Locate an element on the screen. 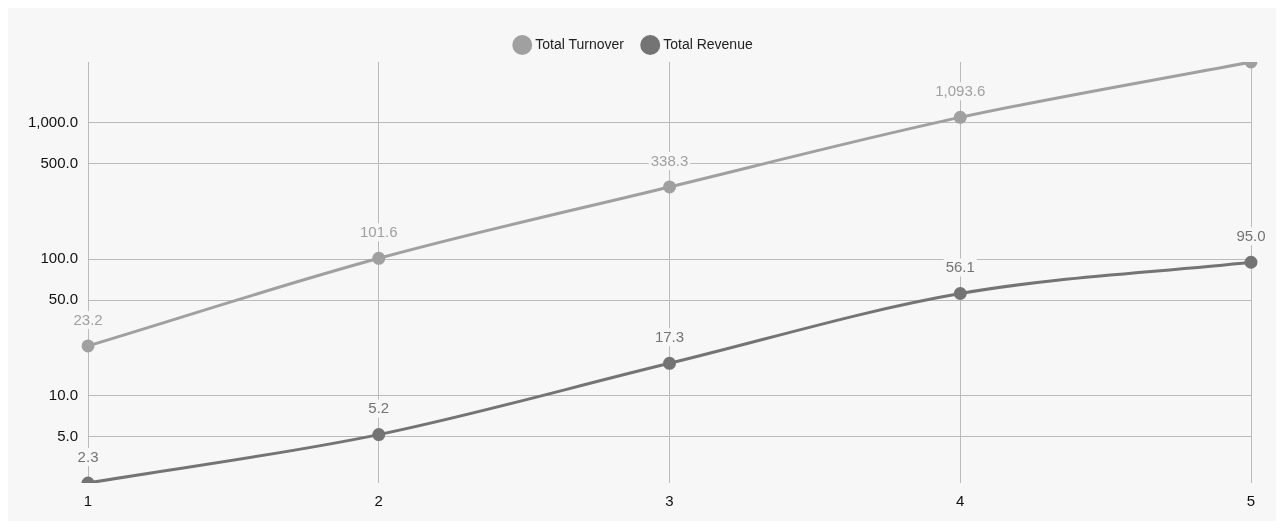 Image resolution: width=1284 pixels, height=529 pixels. x-tick-label: 2 is located at coordinates (378, 501).